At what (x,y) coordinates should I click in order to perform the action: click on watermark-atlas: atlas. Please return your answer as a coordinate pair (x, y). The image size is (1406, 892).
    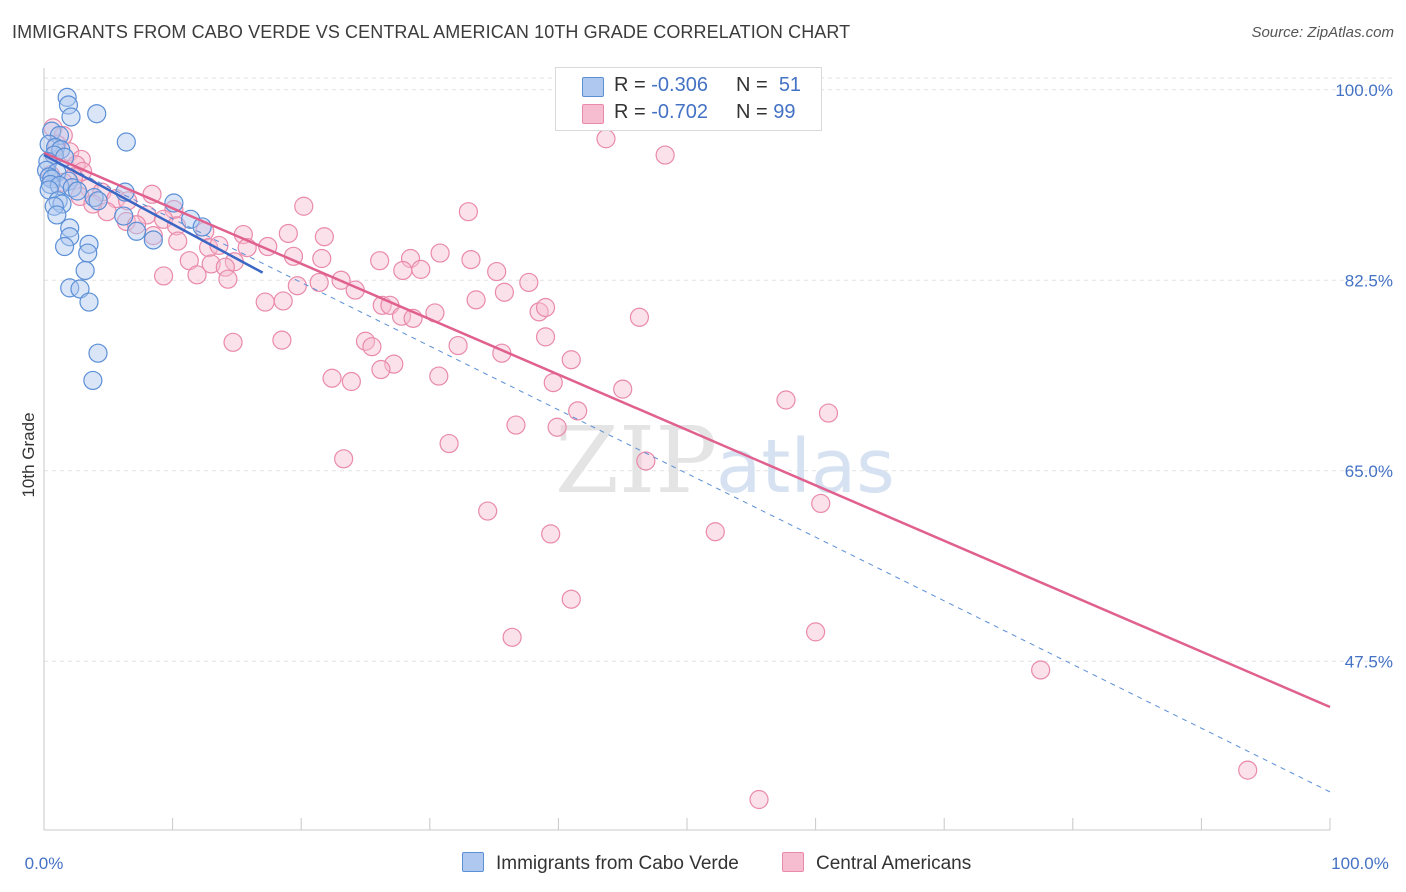
    Looking at the image, I should click on (805, 467).